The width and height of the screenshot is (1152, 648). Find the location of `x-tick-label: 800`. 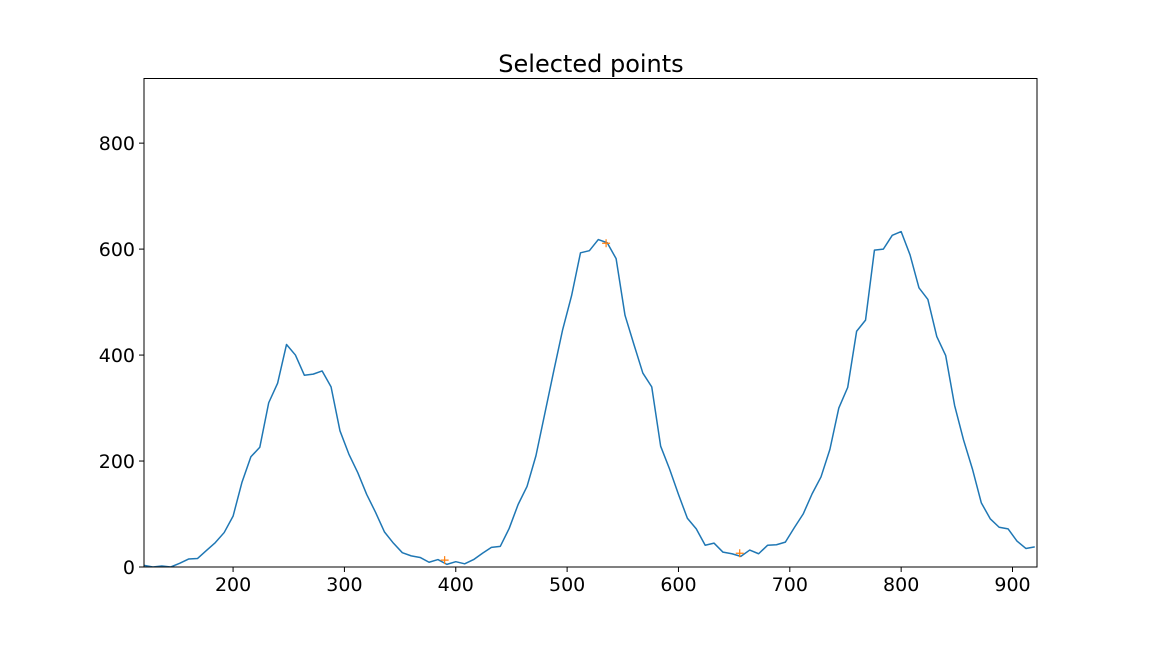

x-tick-label: 800 is located at coordinates (901, 585).